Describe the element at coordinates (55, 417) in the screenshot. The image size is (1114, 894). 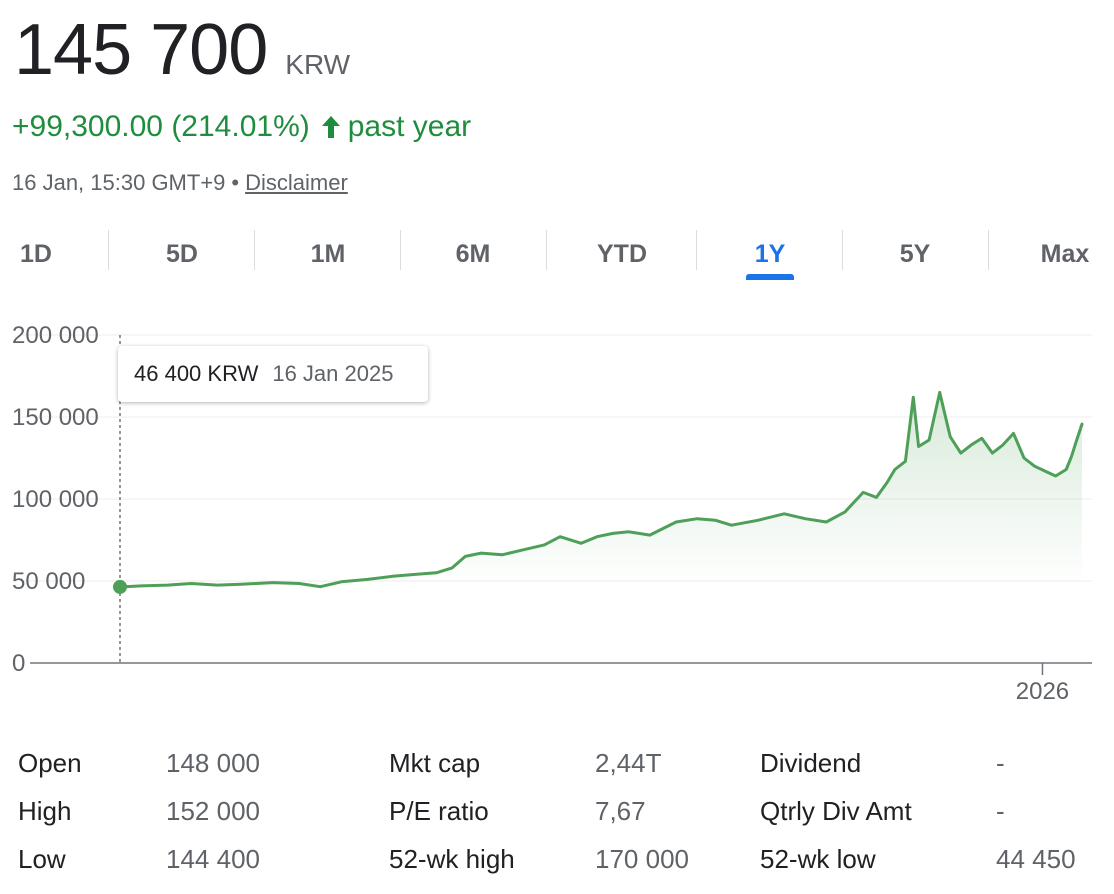
I see `y-tick-label: 150 000` at that location.